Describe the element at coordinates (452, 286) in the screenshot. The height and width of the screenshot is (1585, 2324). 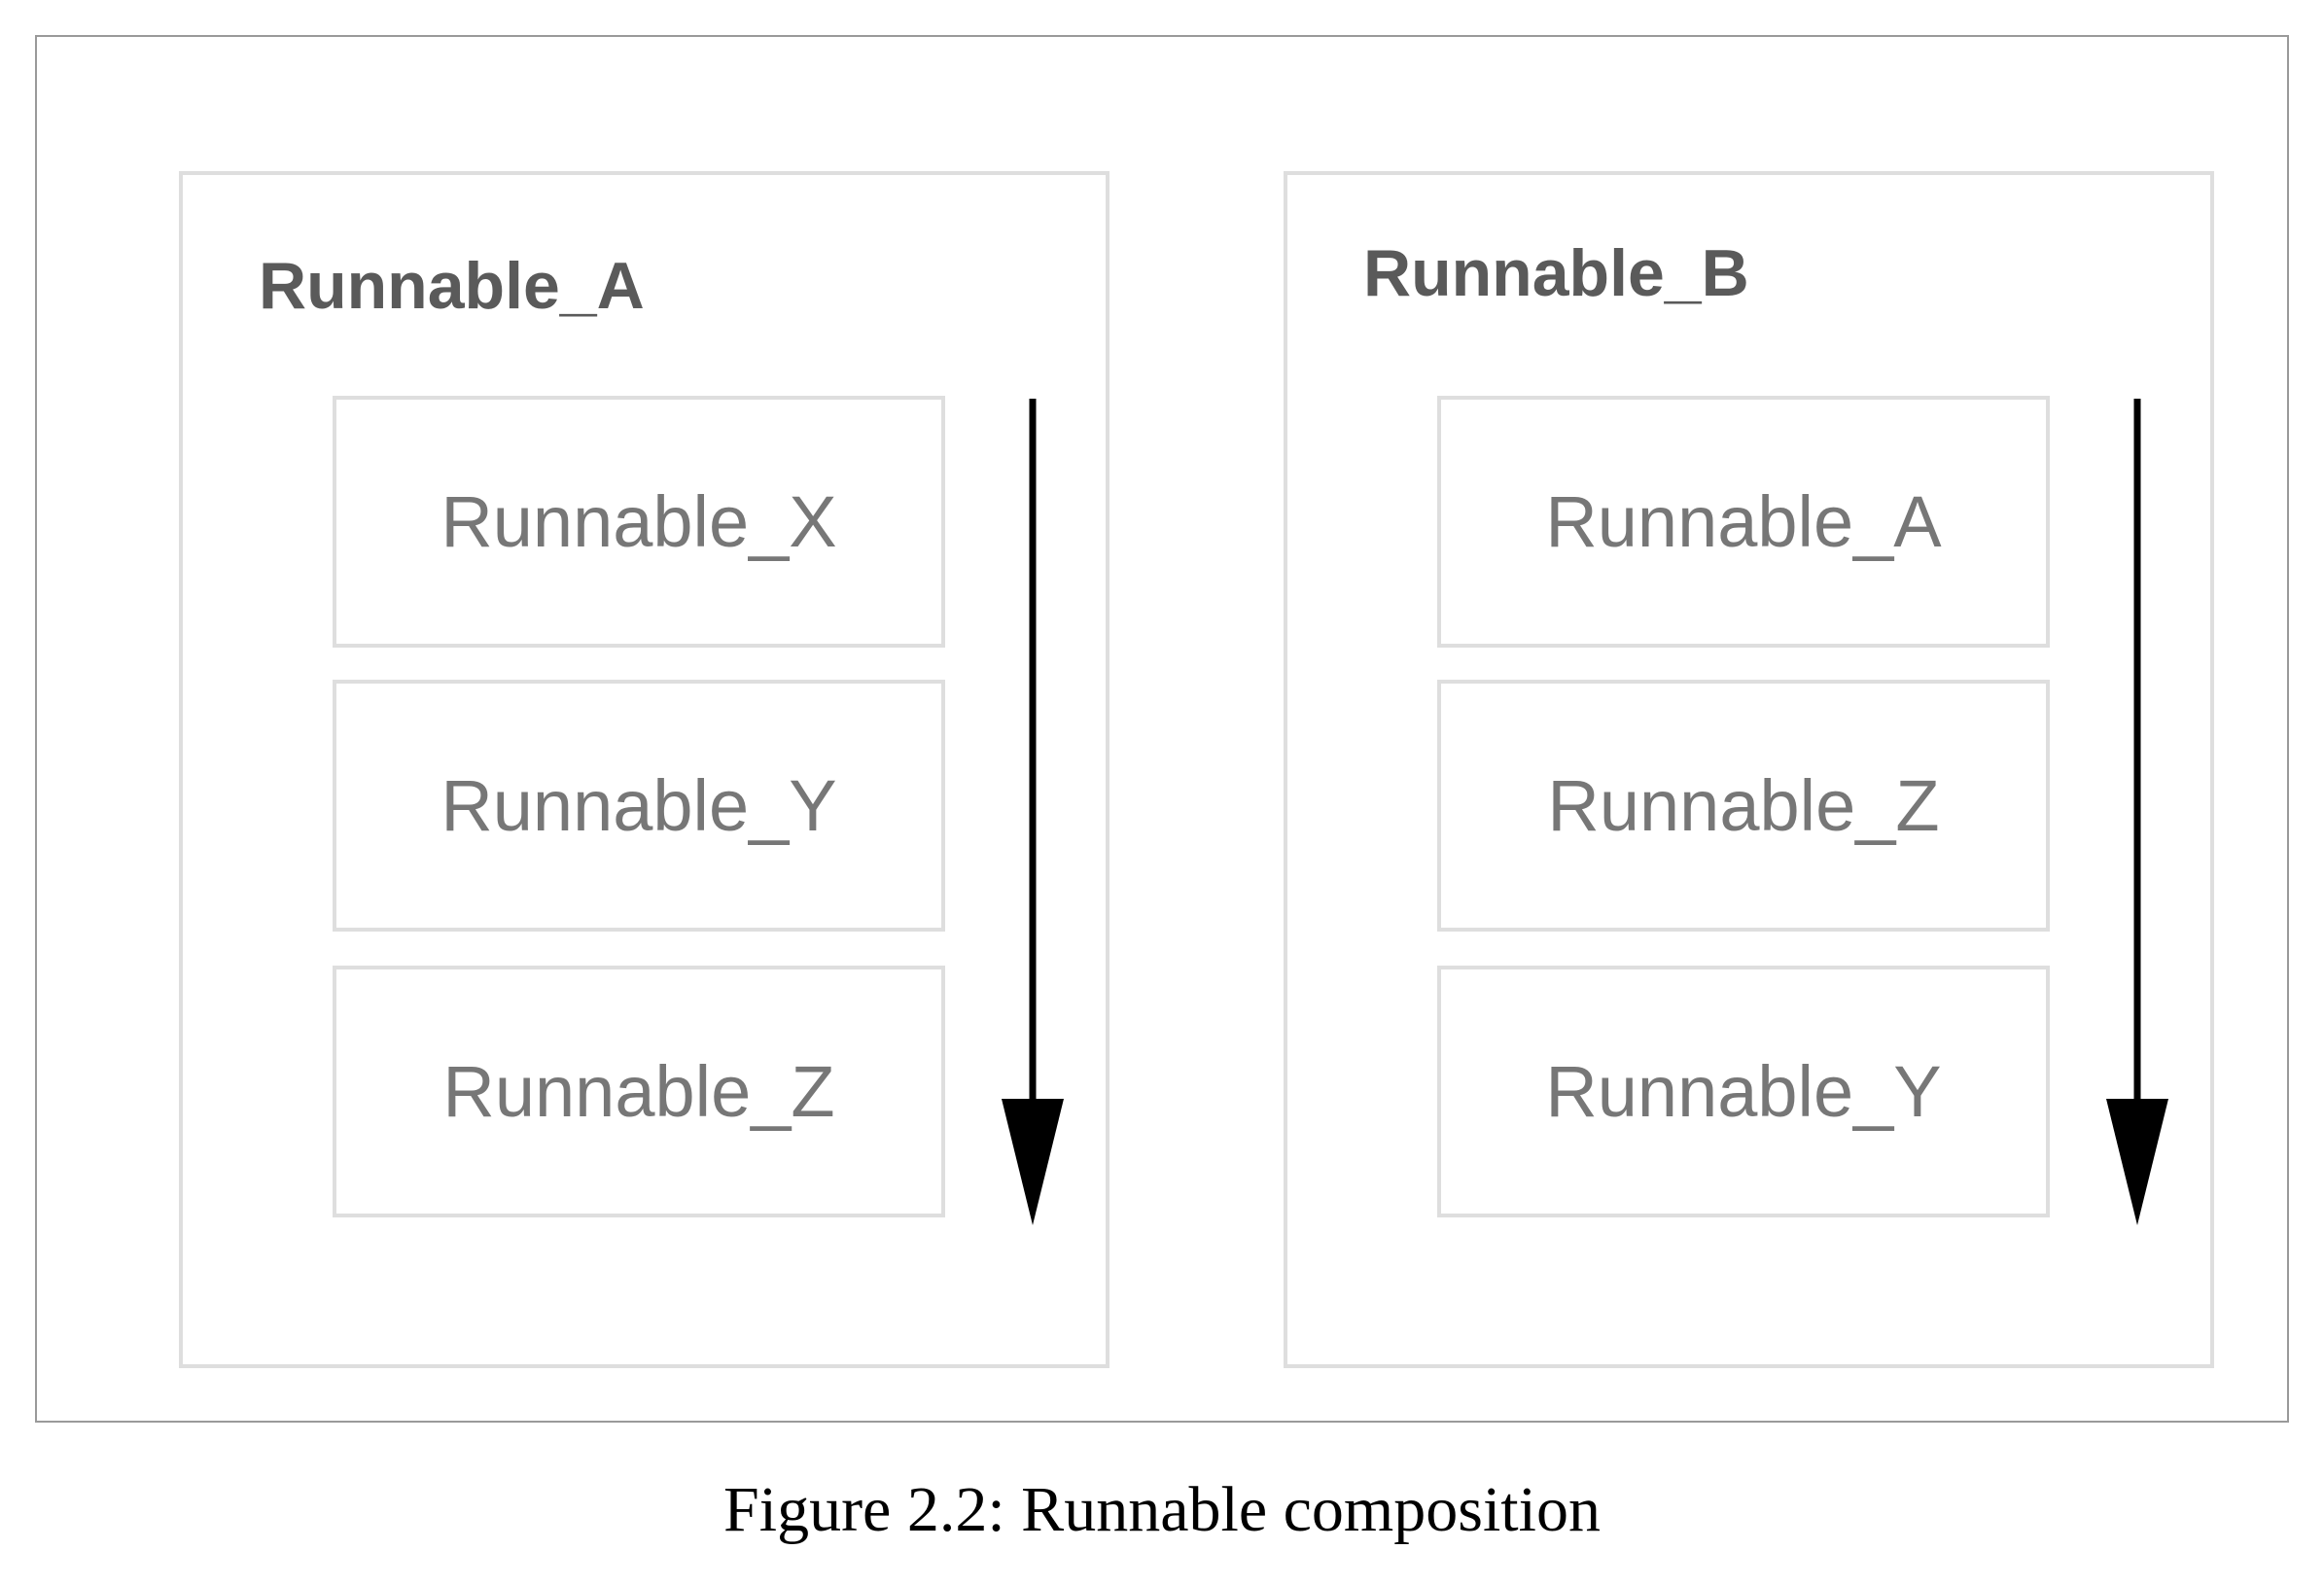
I see `group-title: Runnable_A` at that location.